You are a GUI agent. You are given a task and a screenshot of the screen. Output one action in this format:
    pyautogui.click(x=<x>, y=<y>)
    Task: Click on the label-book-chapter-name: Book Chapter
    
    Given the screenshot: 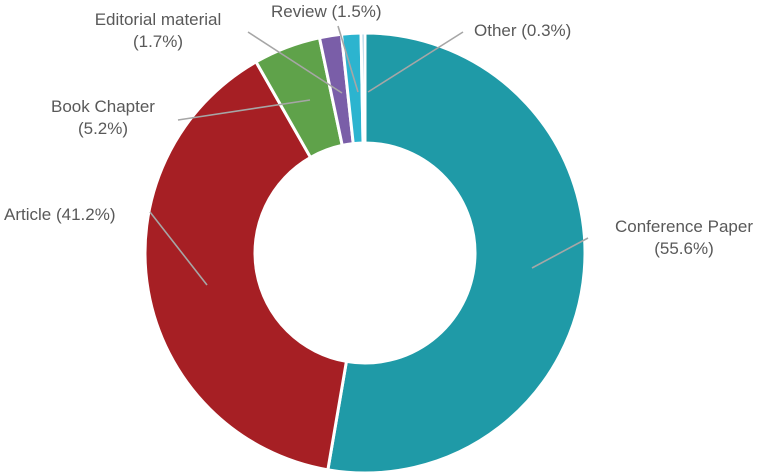 What is the action you would take?
    pyautogui.click(x=103, y=106)
    